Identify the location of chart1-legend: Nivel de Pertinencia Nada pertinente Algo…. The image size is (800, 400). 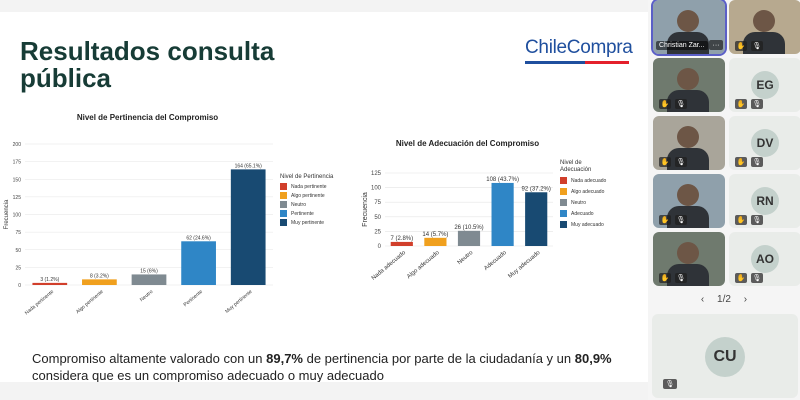
(306, 200).